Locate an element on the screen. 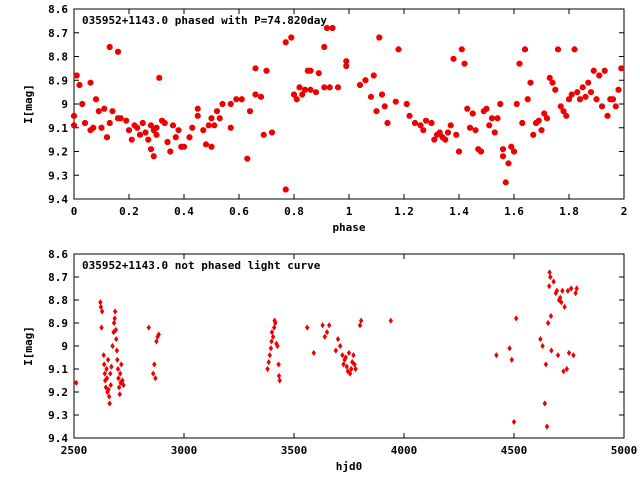 This screenshot has width=640, height=480. y-tick-label: 8.9 is located at coordinates (58, 80).